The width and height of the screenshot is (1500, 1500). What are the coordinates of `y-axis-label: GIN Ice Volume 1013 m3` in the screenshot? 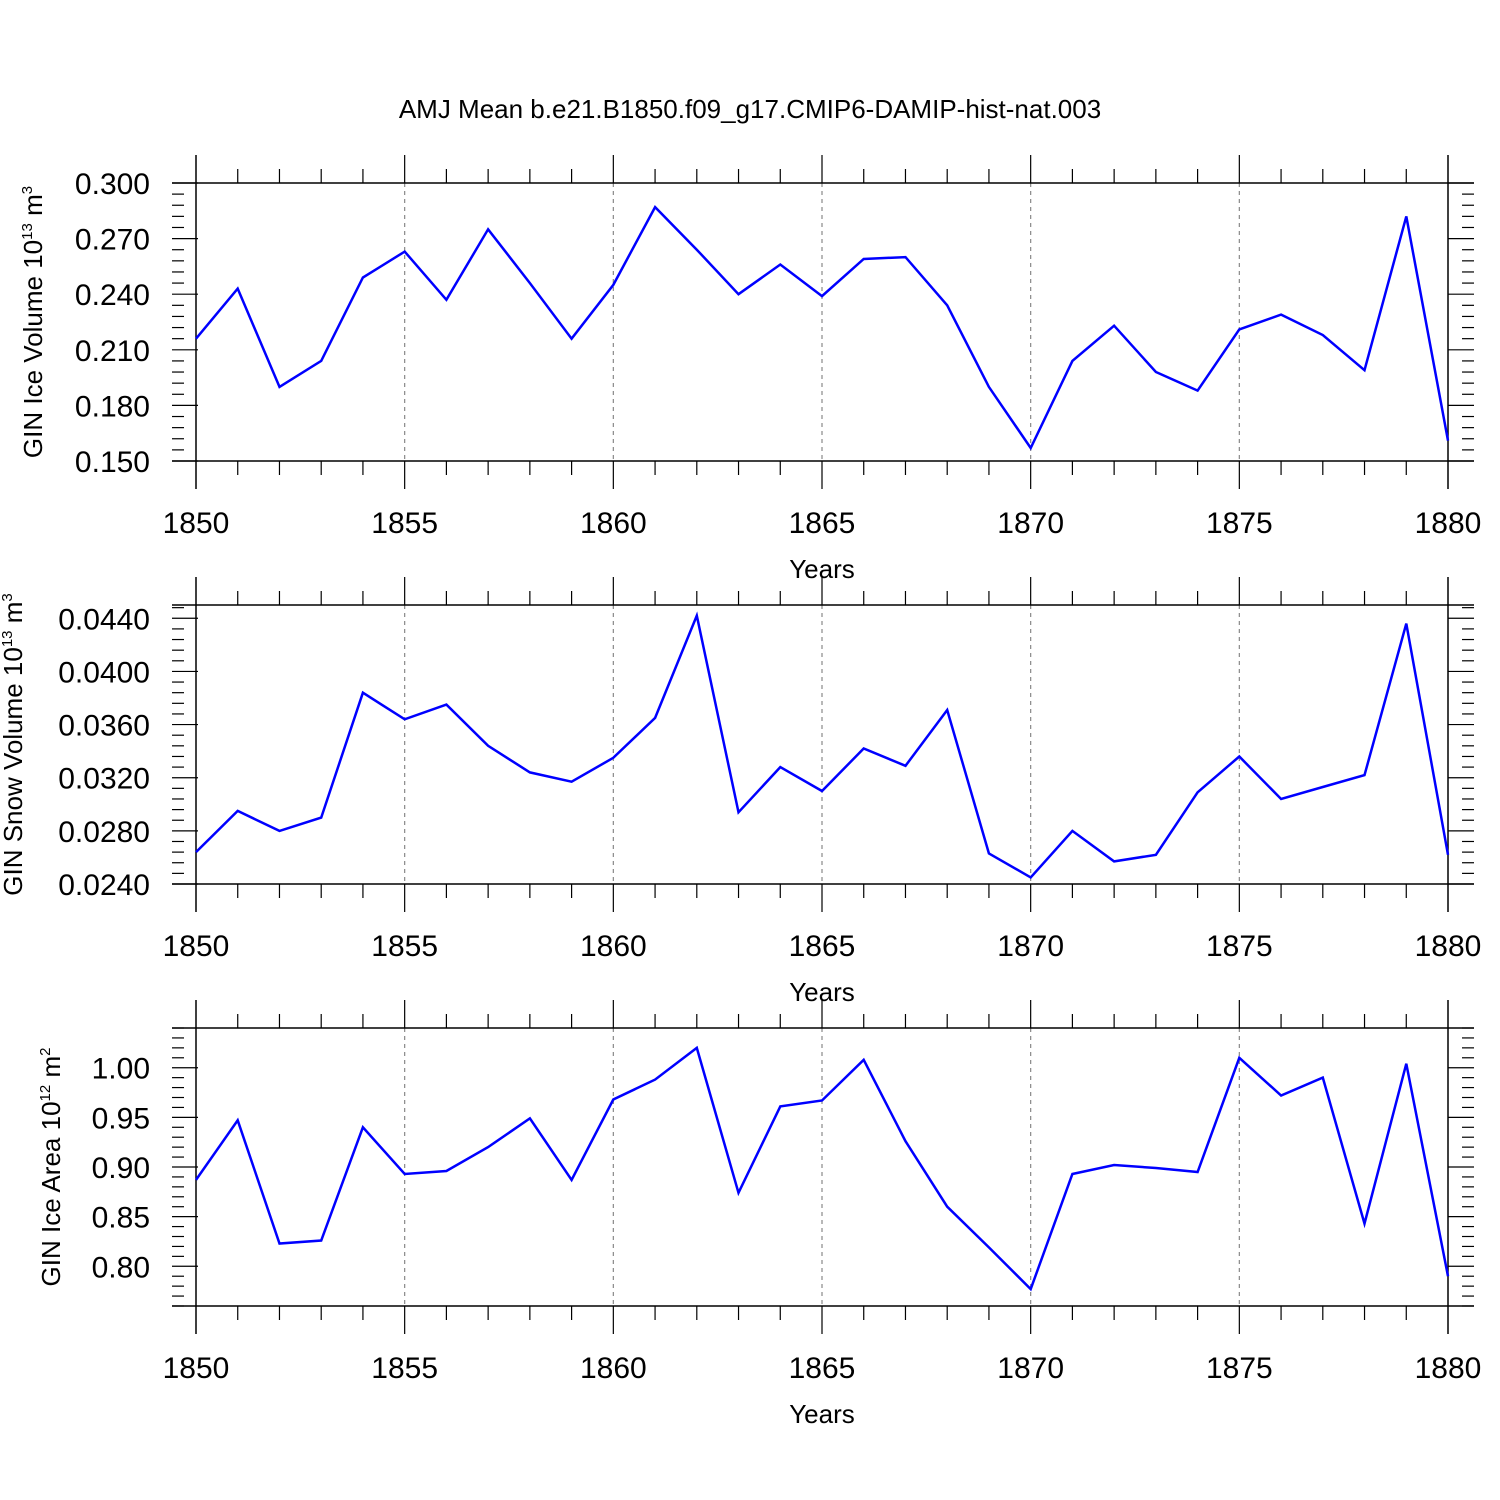 It's located at (33, 322).